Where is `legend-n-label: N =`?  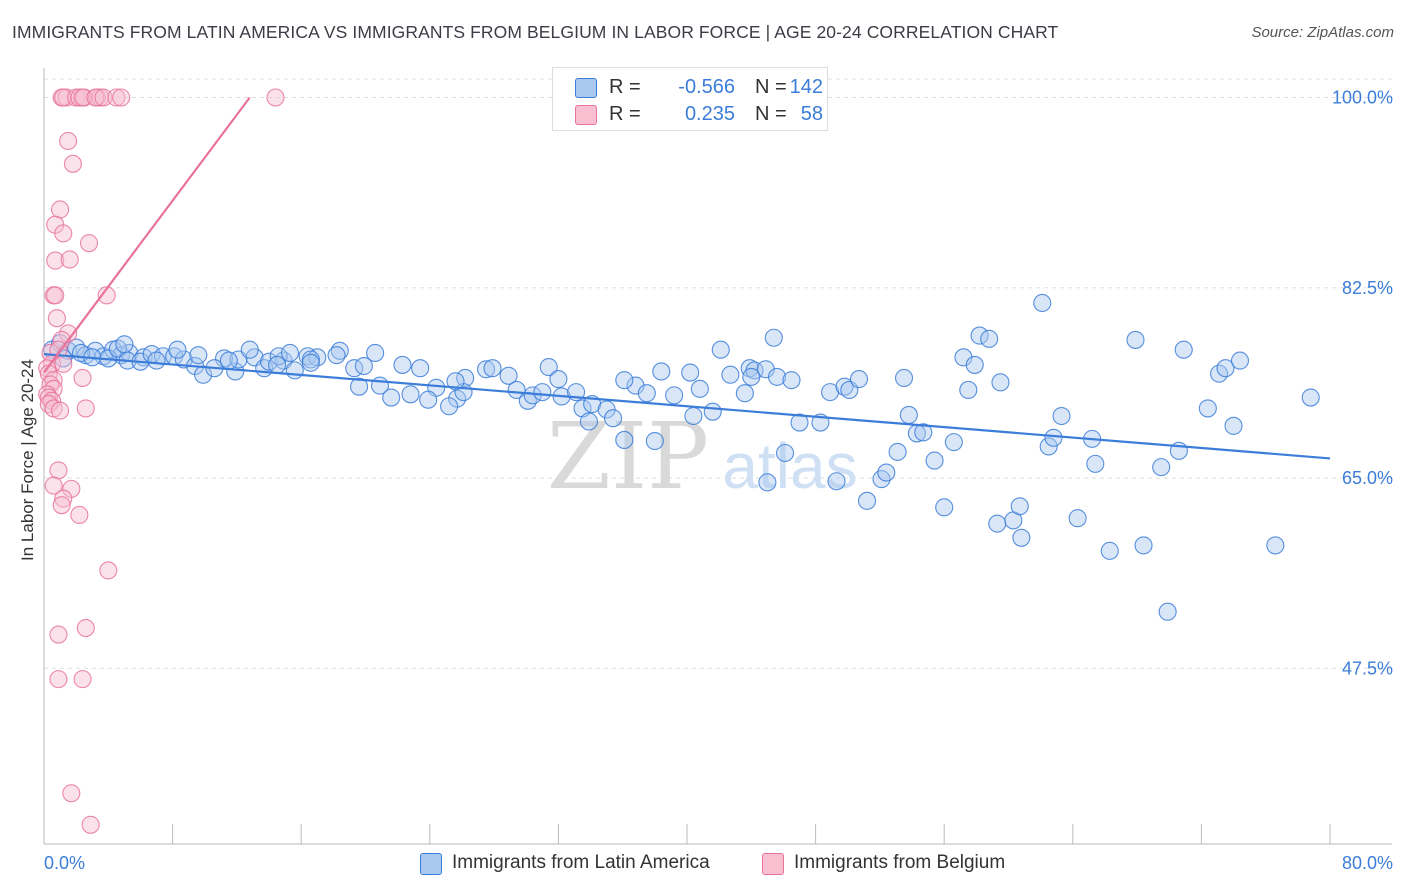 legend-n-label: N = is located at coordinates (771, 114).